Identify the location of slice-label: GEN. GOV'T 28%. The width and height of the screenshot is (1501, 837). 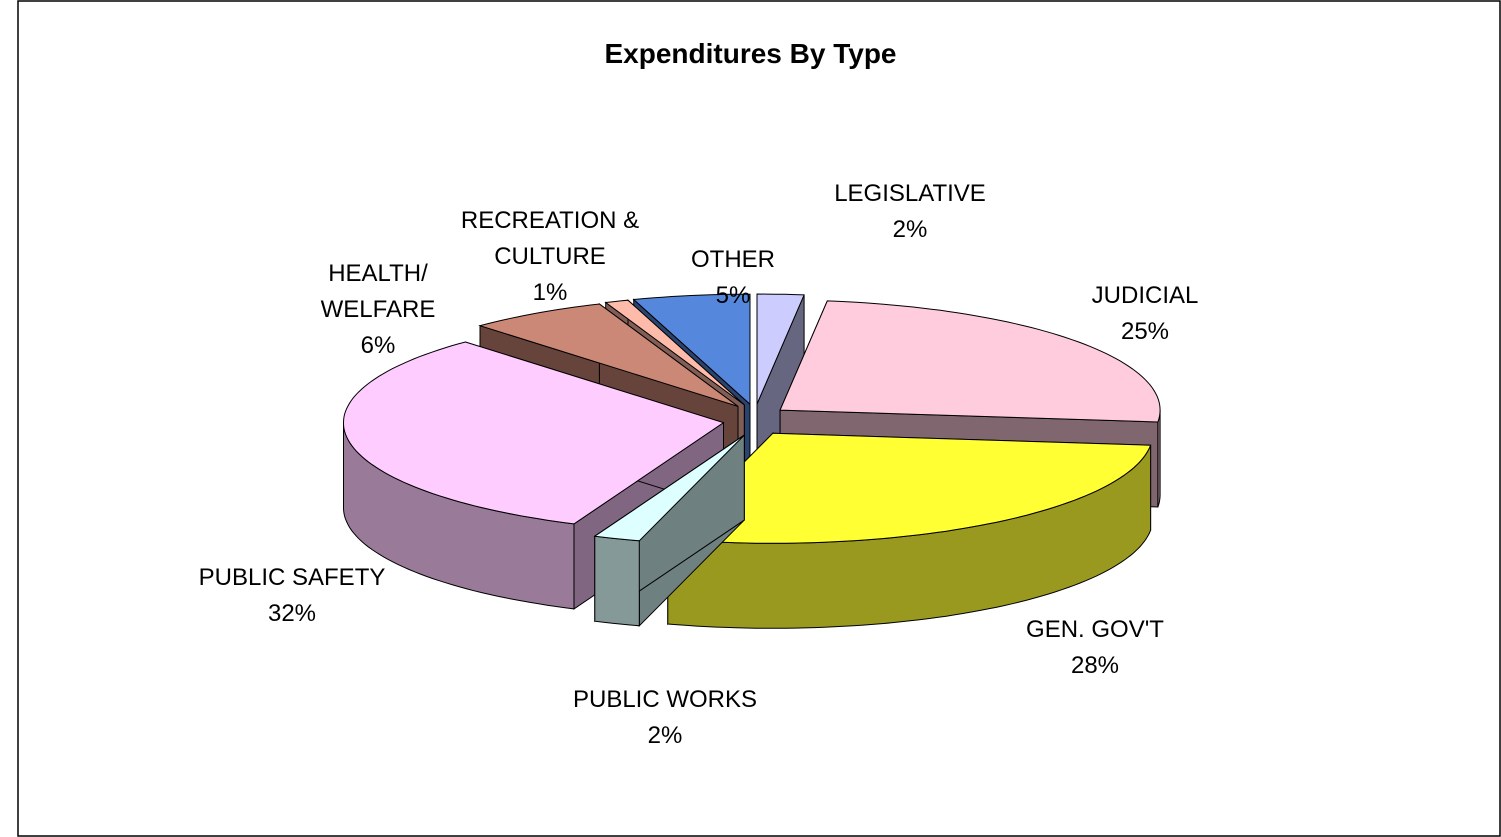
(1095, 648).